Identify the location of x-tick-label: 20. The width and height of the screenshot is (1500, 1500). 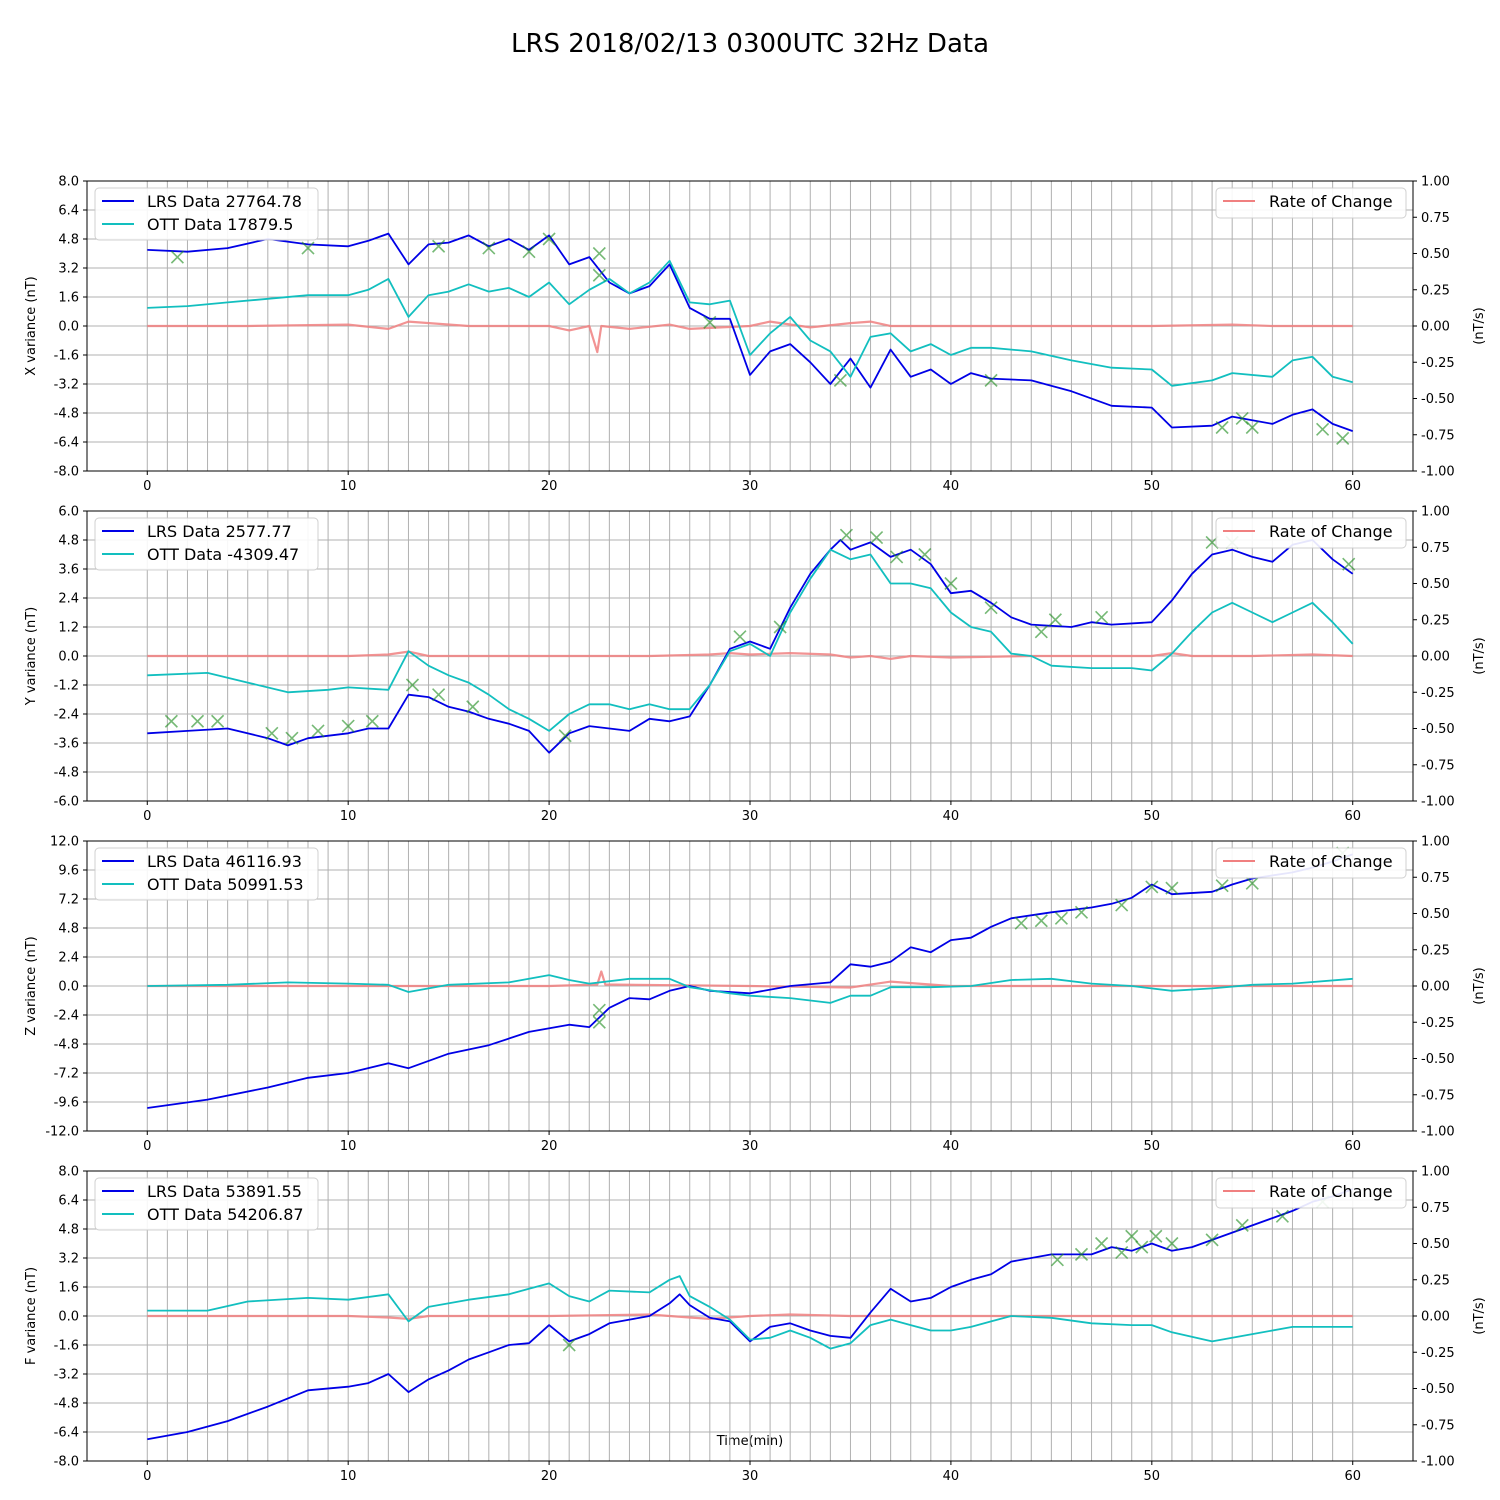
(549, 1146).